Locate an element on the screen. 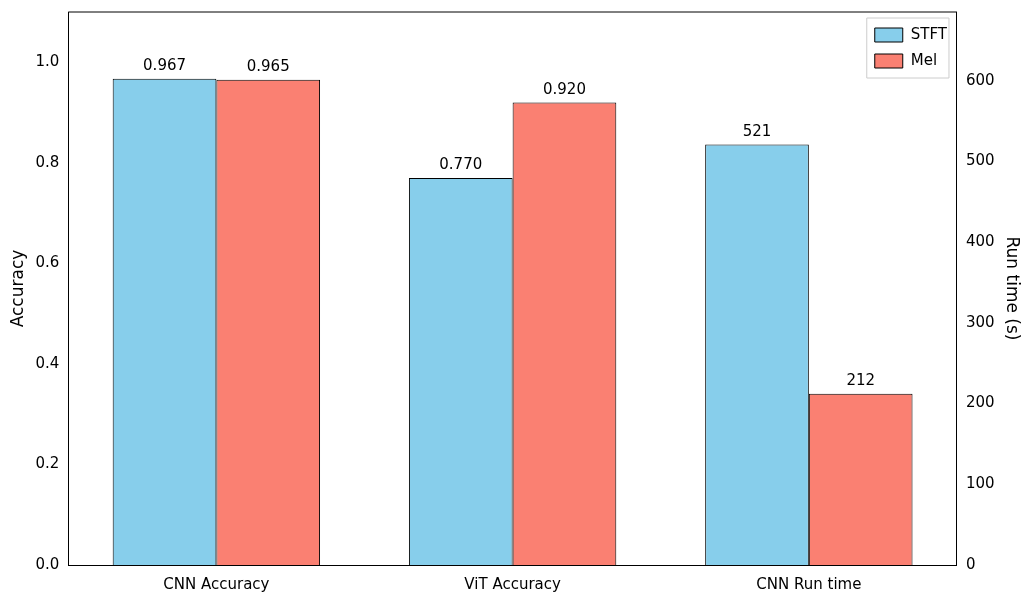  legend-label: Mel is located at coordinates (924, 59).